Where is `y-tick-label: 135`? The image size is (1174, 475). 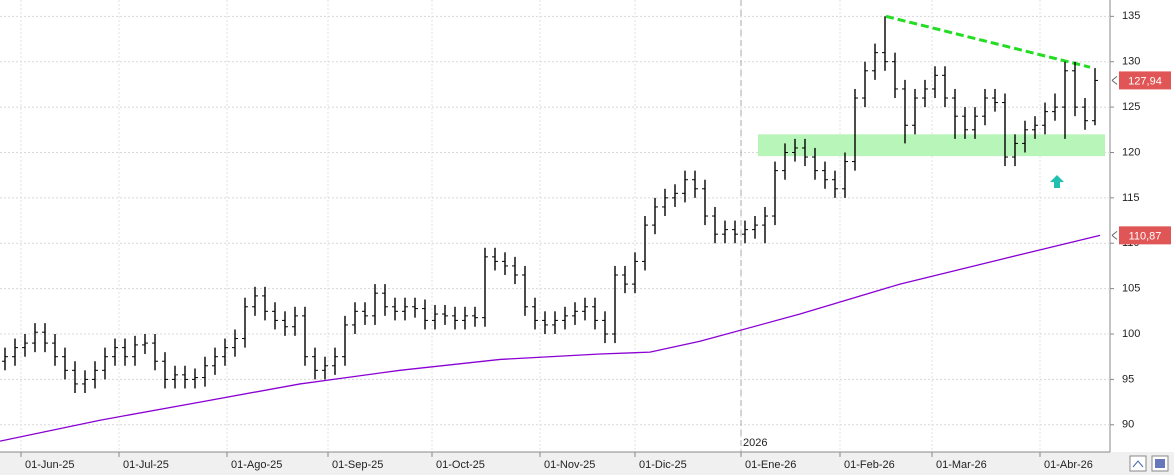 y-tick-label: 135 is located at coordinates (1131, 16).